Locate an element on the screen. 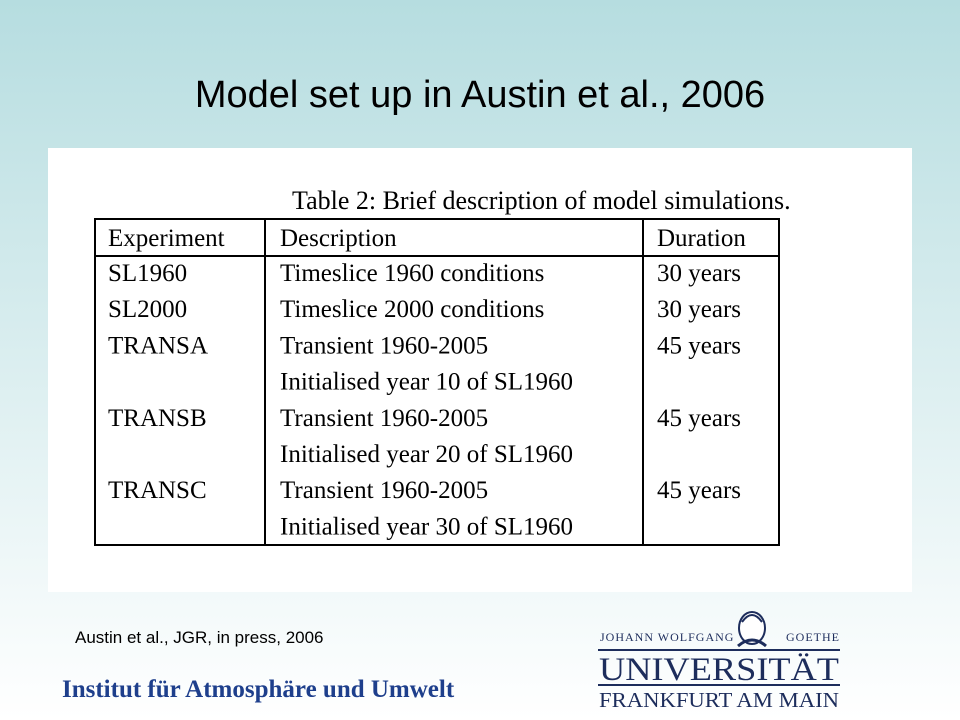  slide-title: Model set up in Austin et al., 2006 is located at coordinates (480, 95).